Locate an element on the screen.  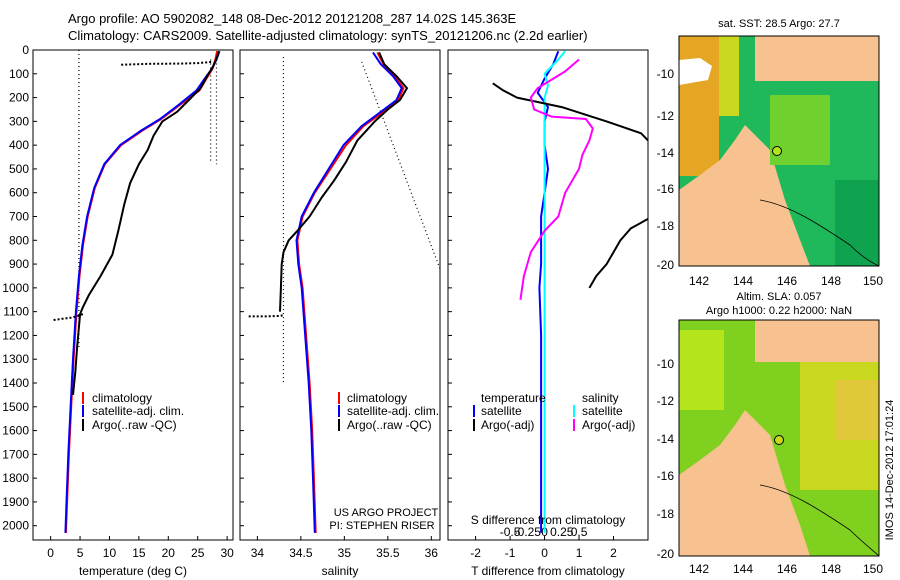
legend-s-satellite-label: satellite is located at coordinates (602, 411).